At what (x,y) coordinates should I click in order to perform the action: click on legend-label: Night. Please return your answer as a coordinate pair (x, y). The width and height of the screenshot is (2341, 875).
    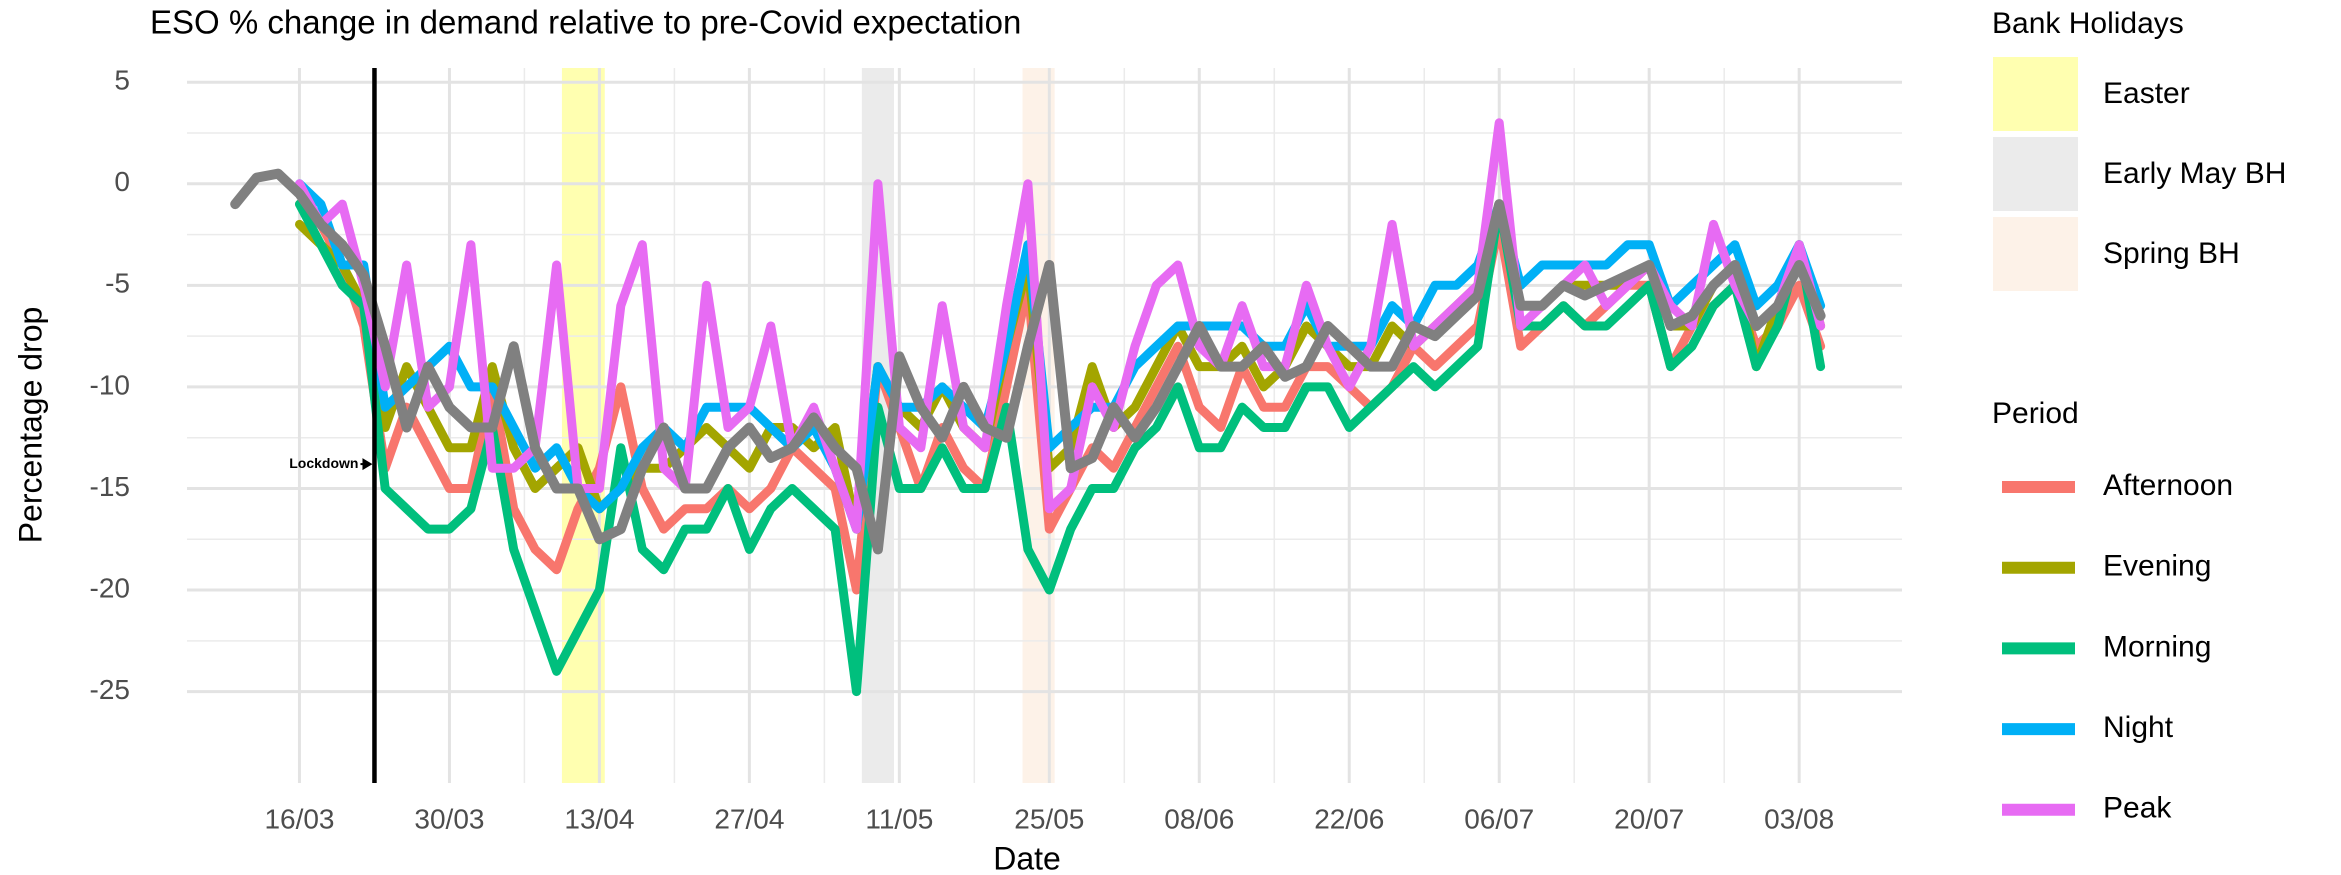
    Looking at the image, I should click on (2138, 727).